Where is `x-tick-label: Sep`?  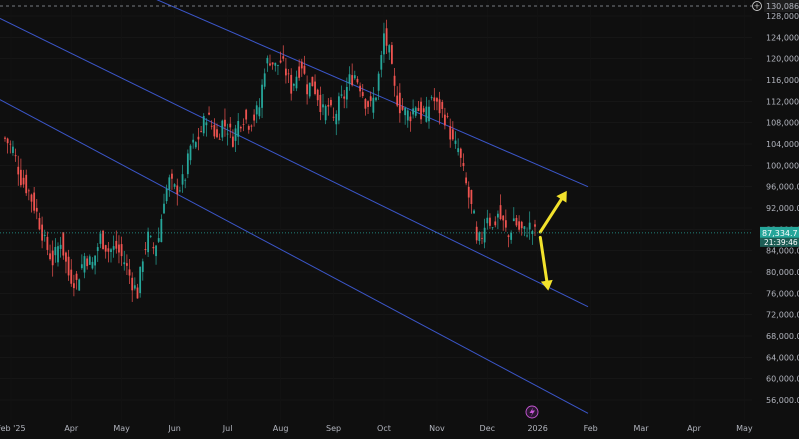
x-tick-label: Sep is located at coordinates (333, 428).